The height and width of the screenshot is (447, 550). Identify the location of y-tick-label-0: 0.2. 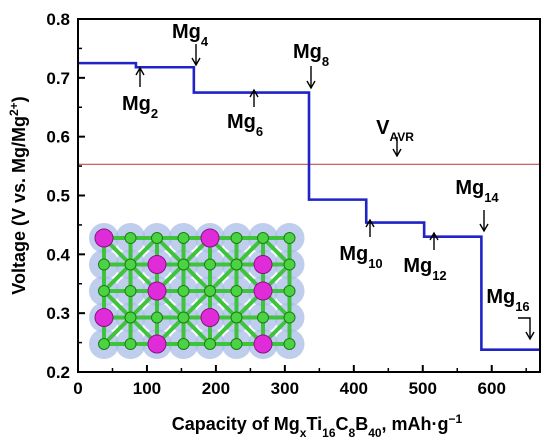
(58, 372).